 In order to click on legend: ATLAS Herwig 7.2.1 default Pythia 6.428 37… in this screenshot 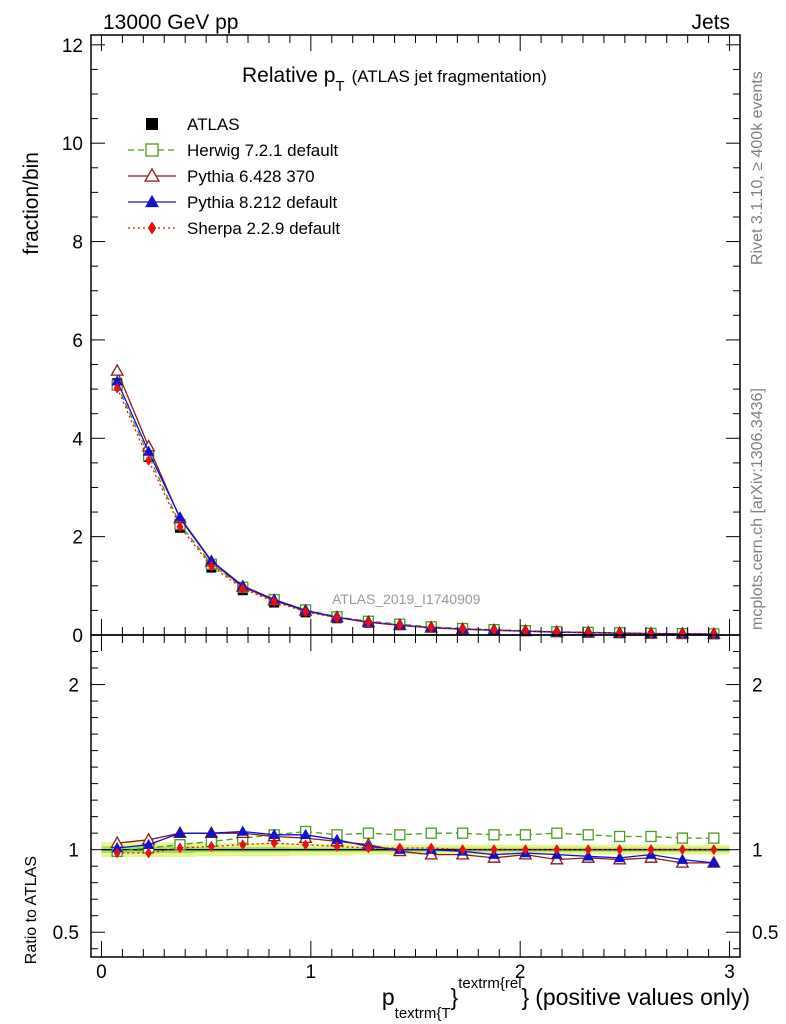, I will do `click(234, 176)`.